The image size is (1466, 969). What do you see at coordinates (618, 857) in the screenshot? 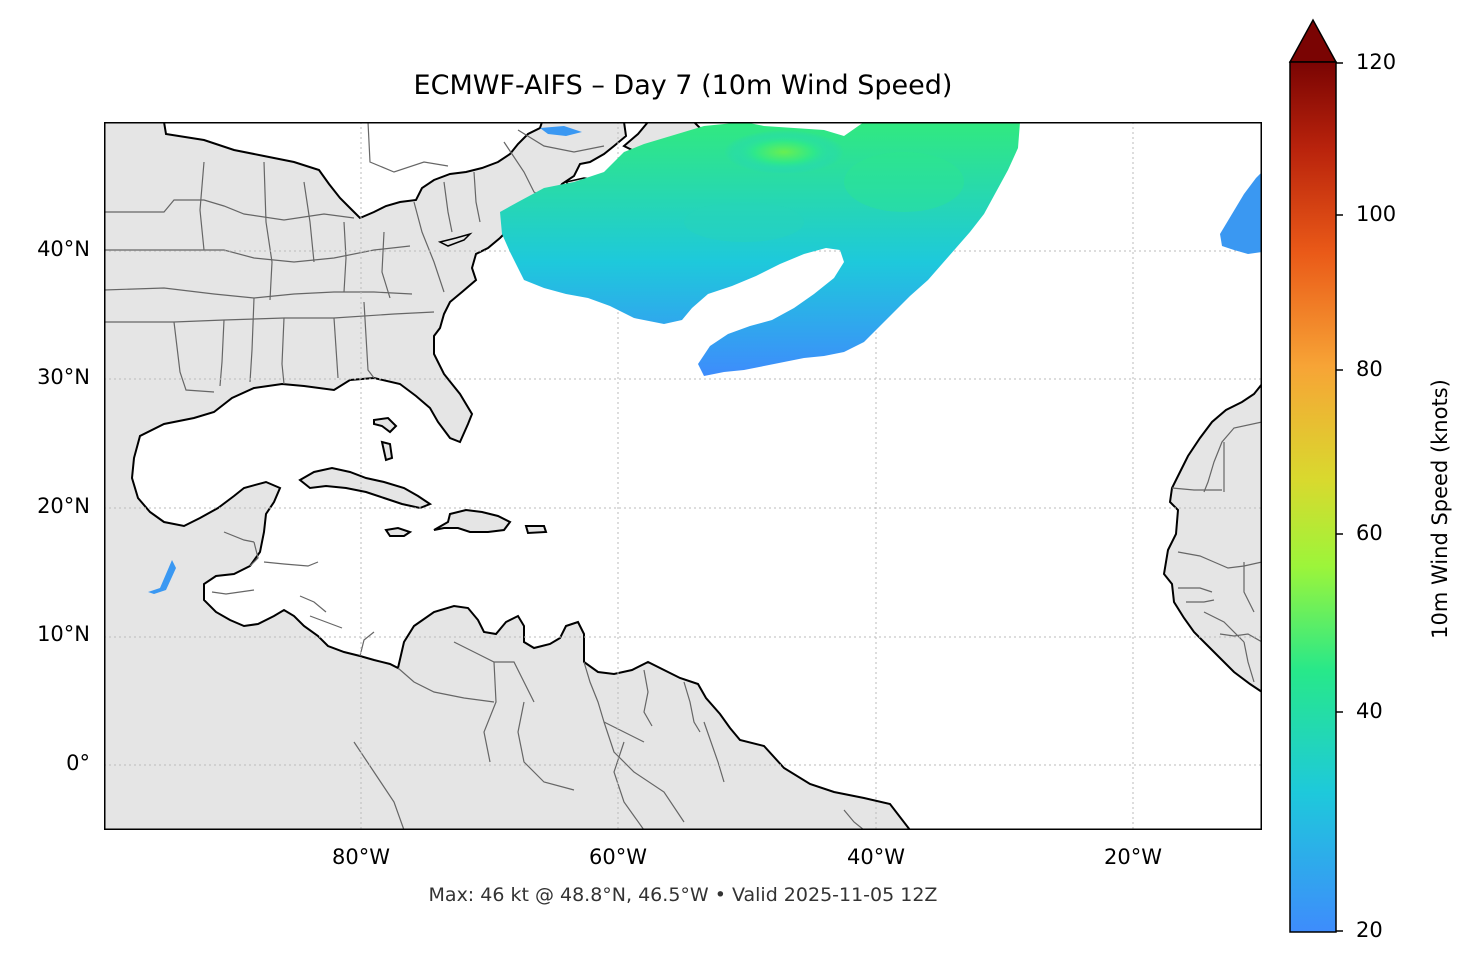
I see `lon-tick-60w: 60°W` at bounding box center [618, 857].